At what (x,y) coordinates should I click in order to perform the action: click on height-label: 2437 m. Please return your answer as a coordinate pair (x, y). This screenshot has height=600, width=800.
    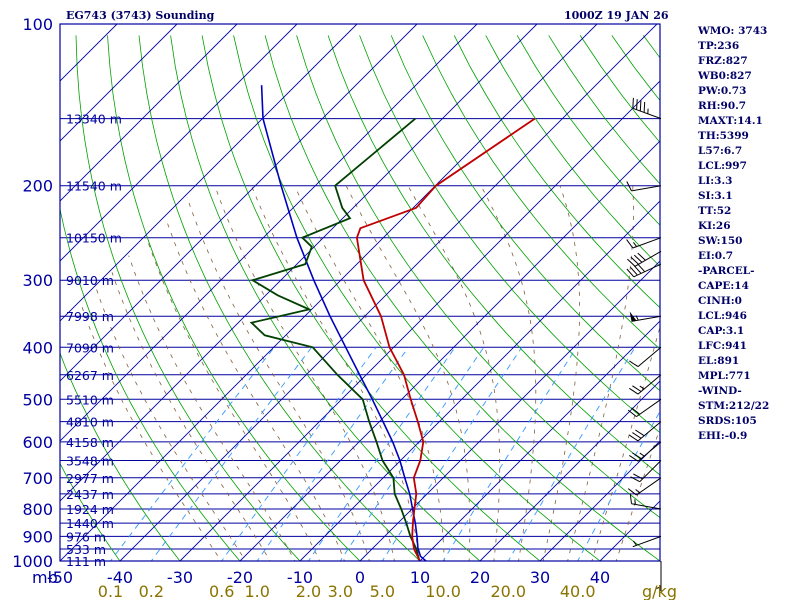
    Looking at the image, I should click on (90, 494).